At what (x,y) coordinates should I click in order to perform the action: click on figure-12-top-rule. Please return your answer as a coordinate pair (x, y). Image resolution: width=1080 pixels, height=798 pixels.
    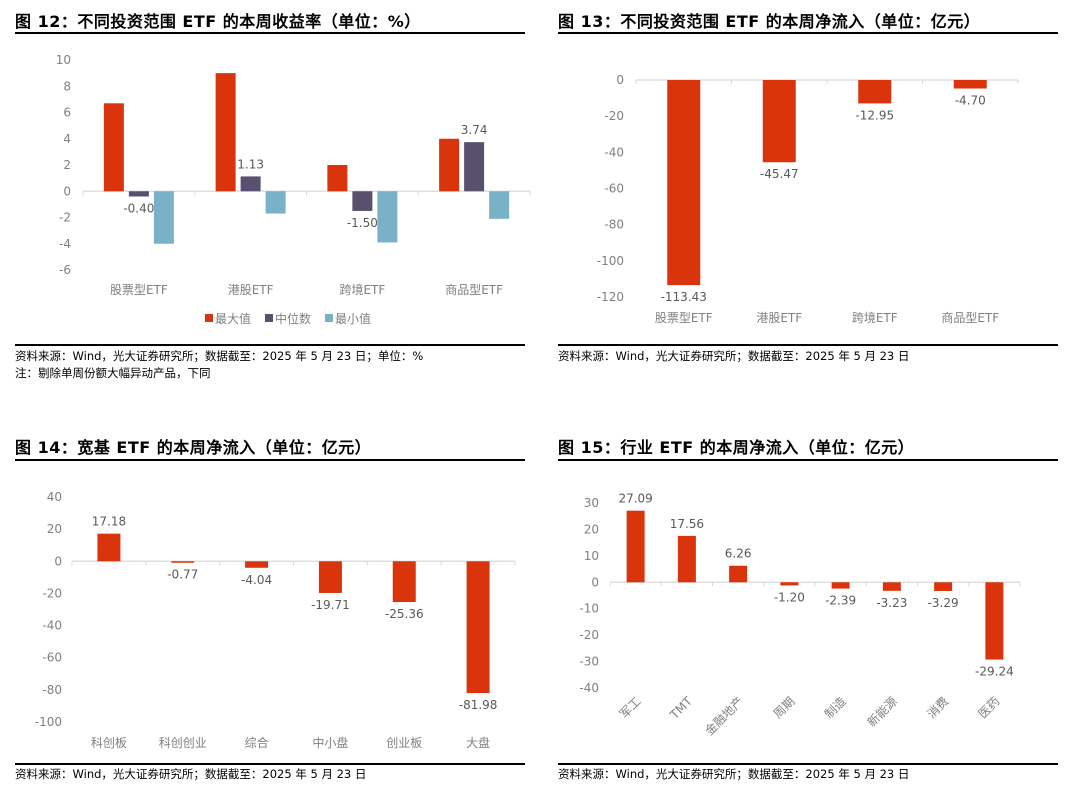
    Looking at the image, I should click on (270, 33).